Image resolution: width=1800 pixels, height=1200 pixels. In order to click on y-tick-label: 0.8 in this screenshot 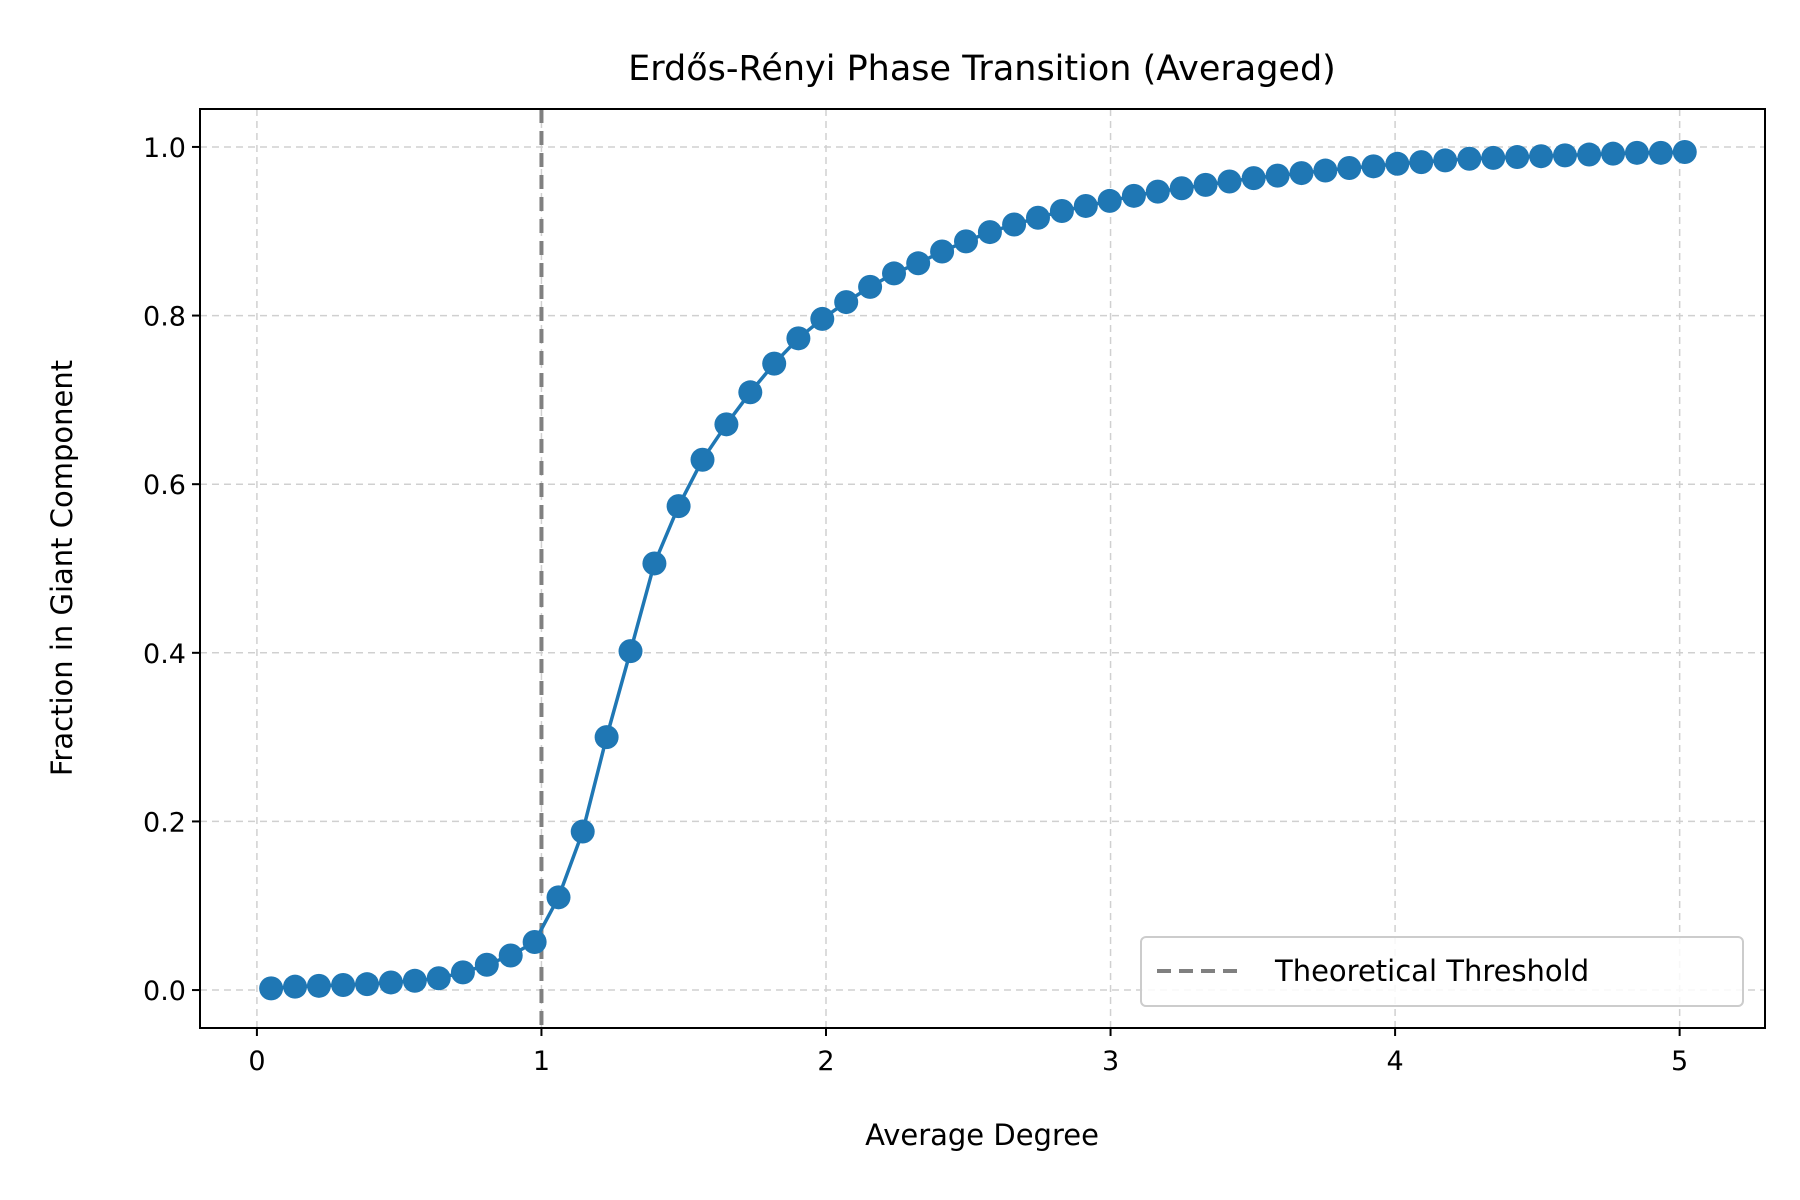, I will do `click(164, 317)`.